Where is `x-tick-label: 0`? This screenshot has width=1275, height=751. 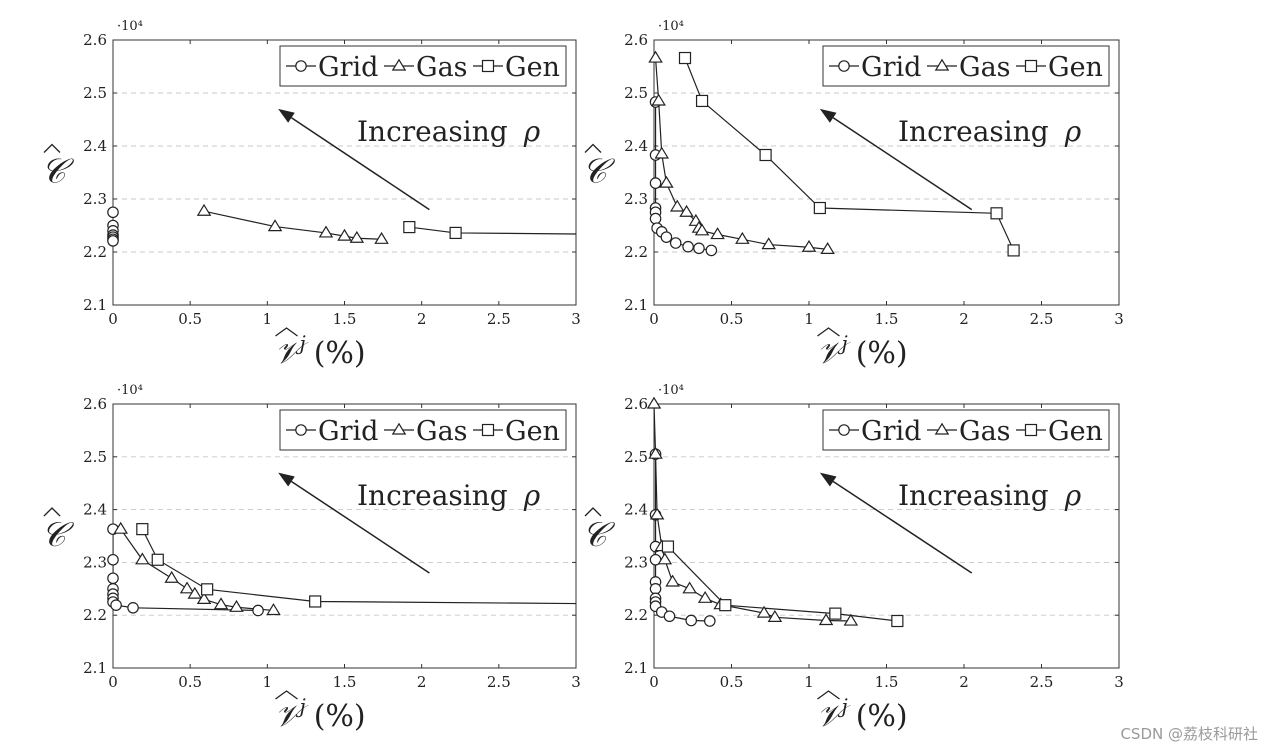
x-tick-label: 0 is located at coordinates (113, 319).